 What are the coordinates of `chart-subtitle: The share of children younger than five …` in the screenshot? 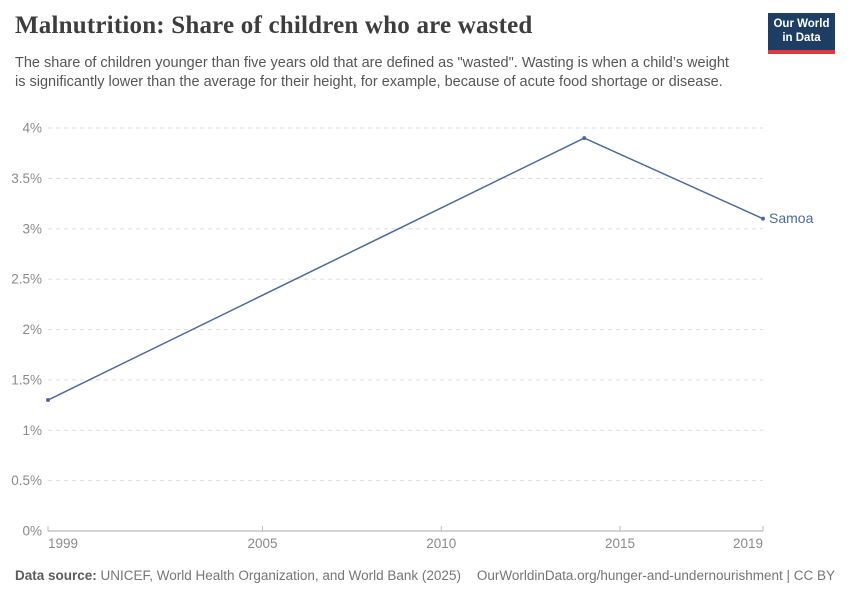 It's located at (372, 73).